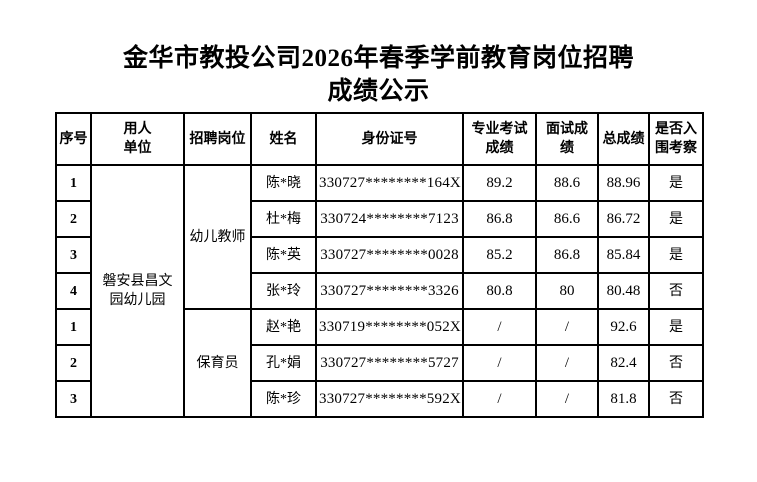 The height and width of the screenshot is (482, 757). Describe the element at coordinates (283, 399) in the screenshot. I see `cell-name: 陈*珍` at that location.